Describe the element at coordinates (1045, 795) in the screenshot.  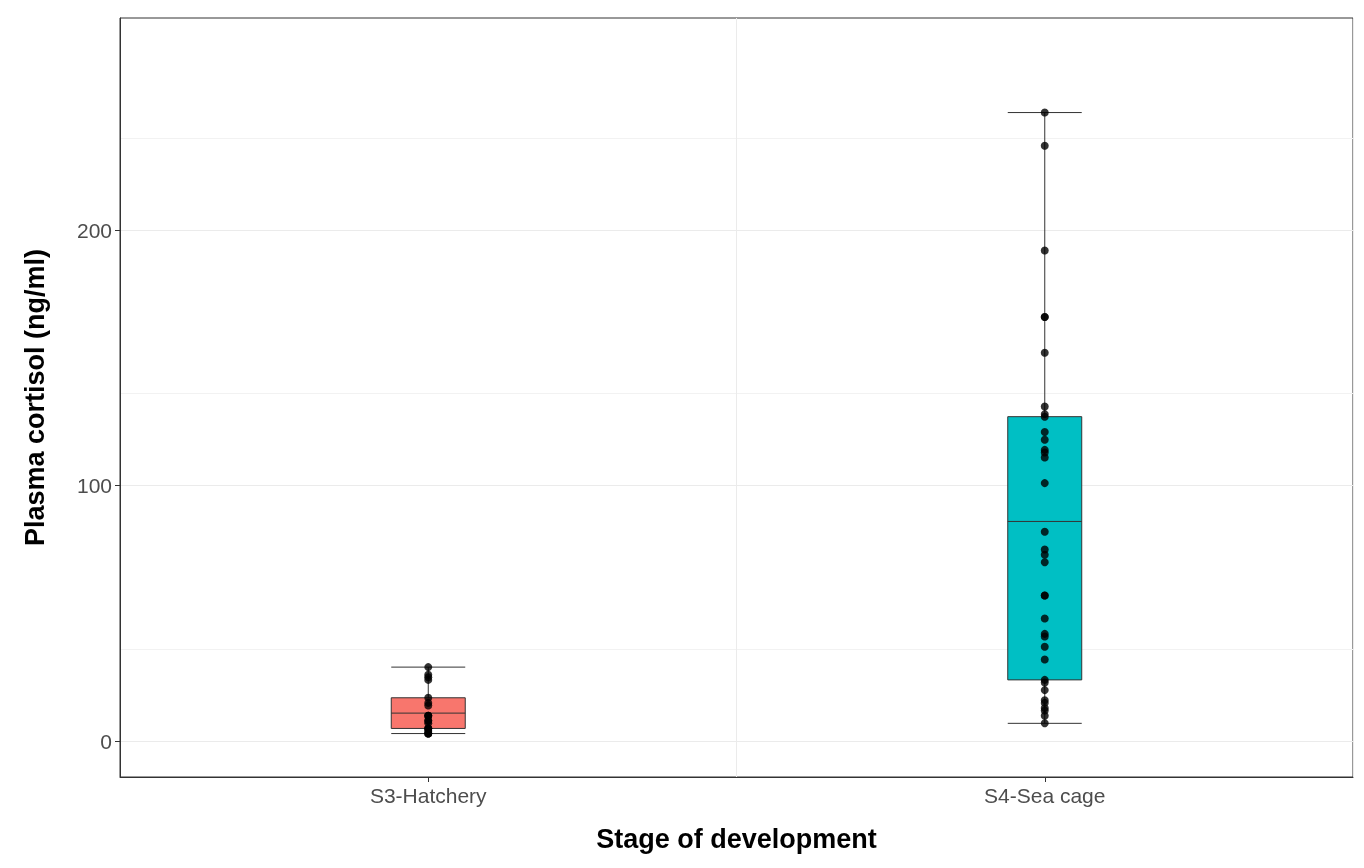
I see `x-tick-label: S4-Sea cage` at that location.